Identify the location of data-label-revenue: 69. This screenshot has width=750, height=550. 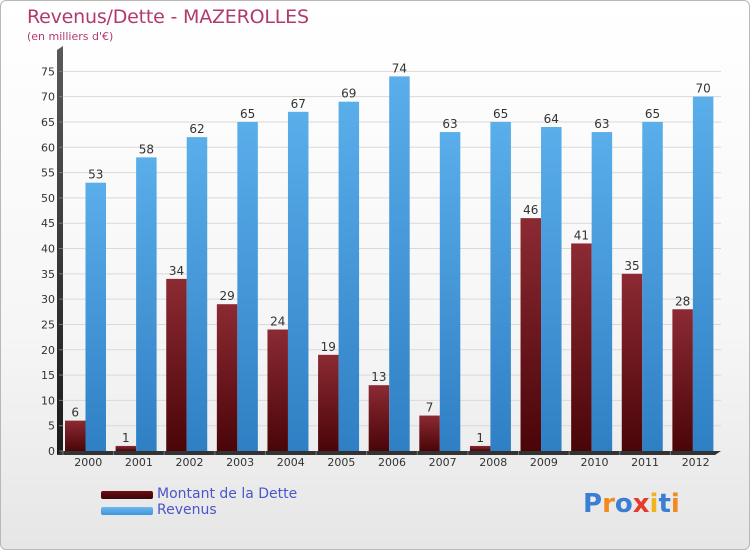
(348, 94).